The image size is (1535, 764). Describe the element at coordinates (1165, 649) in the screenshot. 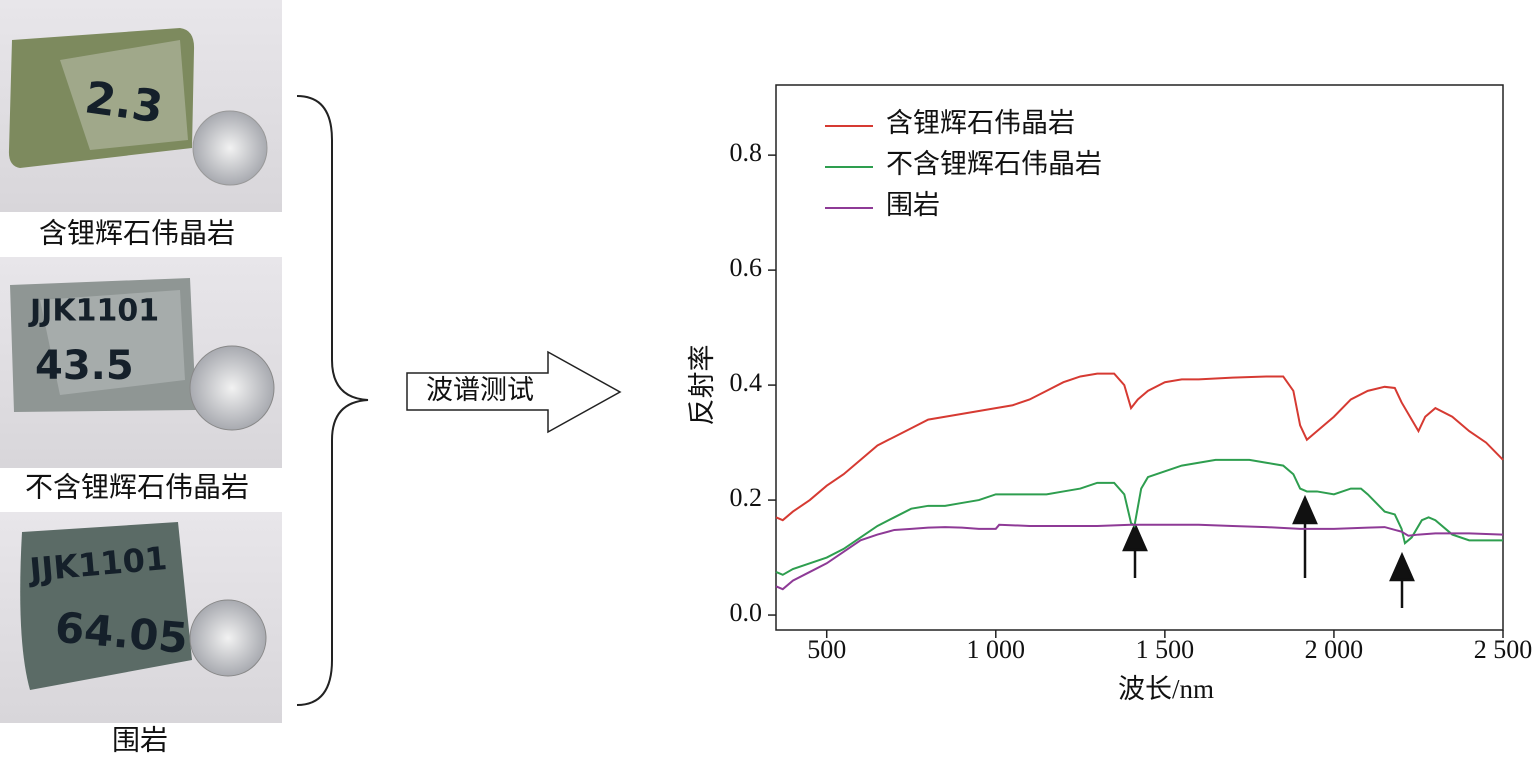

I see `x-tick-label: 1 500` at that location.